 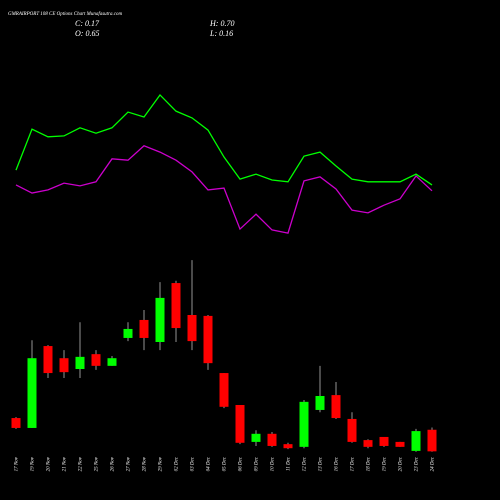 What do you see at coordinates (401, 463) in the screenshot?
I see `x-tick-label: 20 Dec` at bounding box center [401, 463].